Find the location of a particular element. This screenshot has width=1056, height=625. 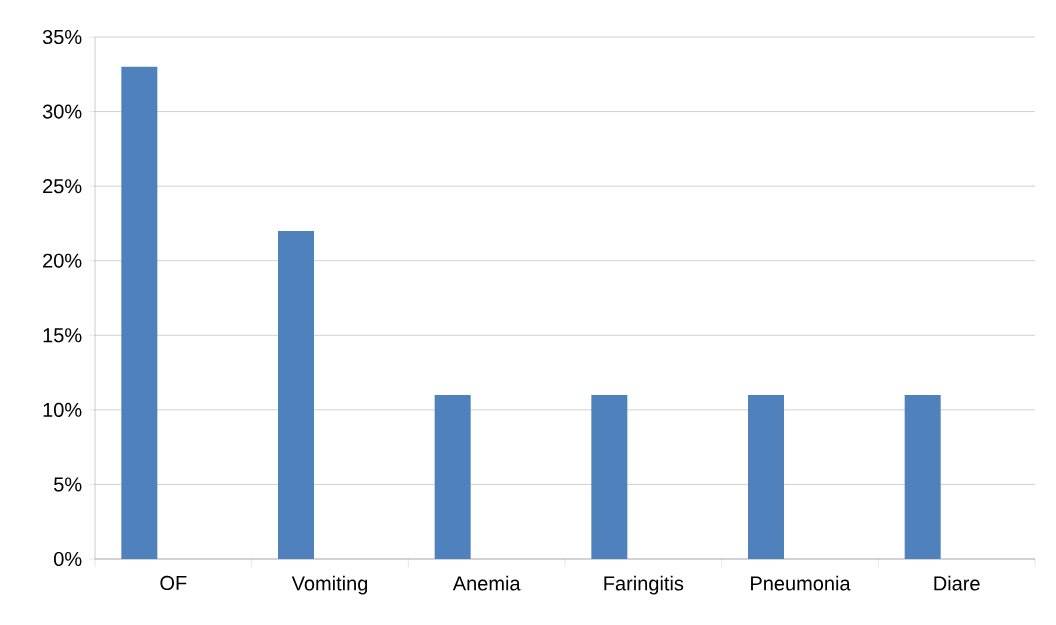

y-tick-label: 20% is located at coordinates (62, 260).